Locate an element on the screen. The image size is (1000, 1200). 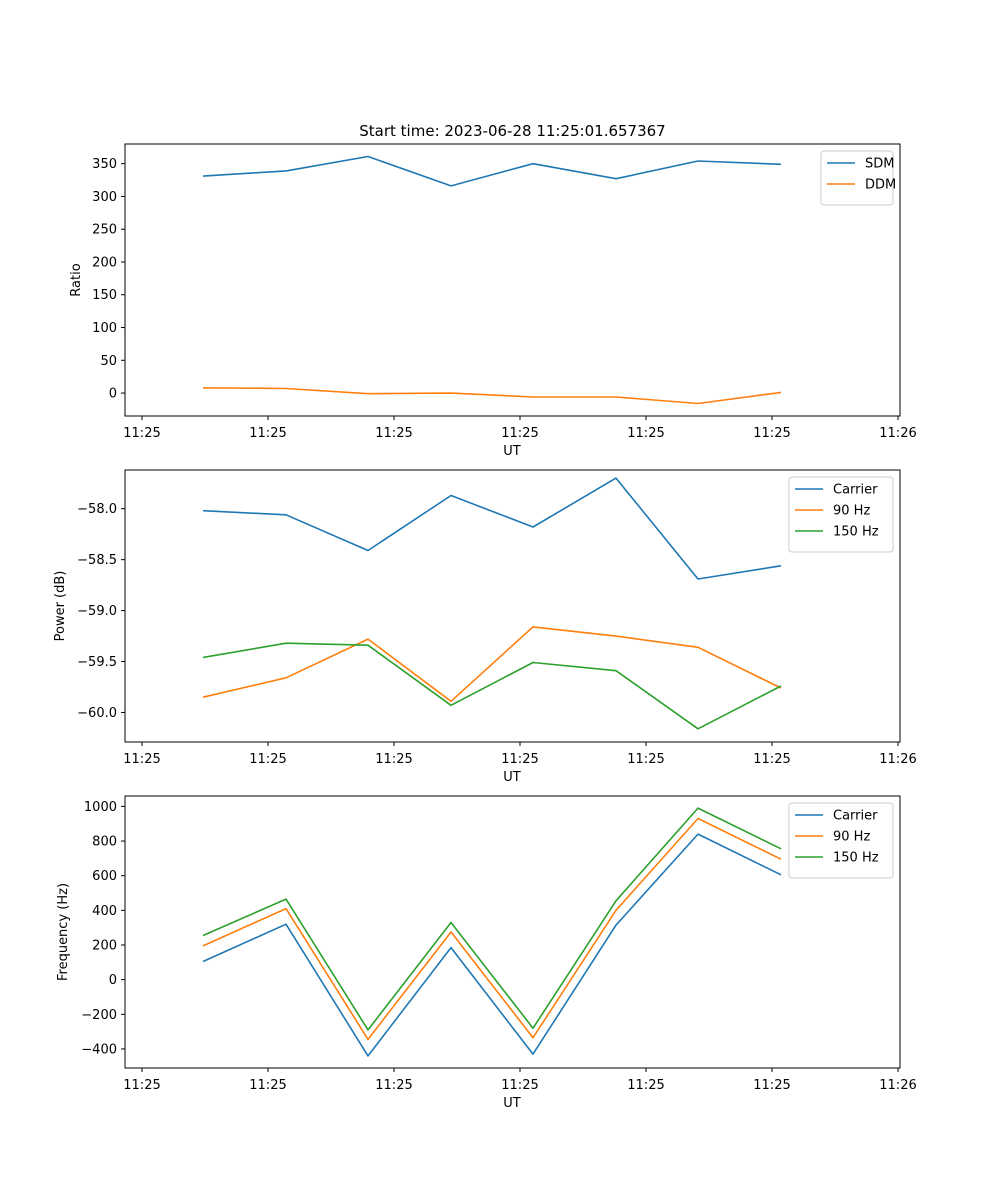
y-tick-label: −400 is located at coordinates (99, 1049).